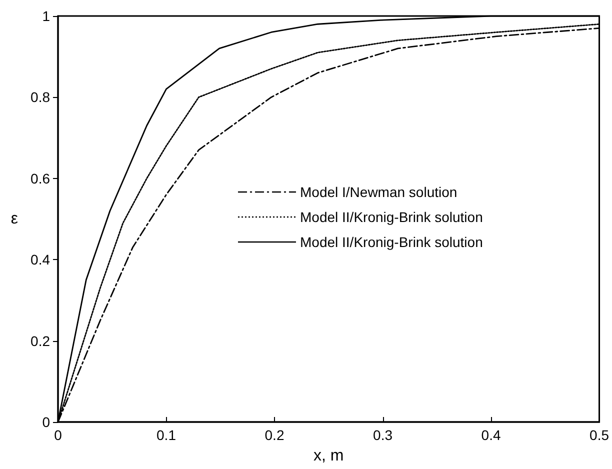  Describe the element at coordinates (40, 178) in the screenshot. I see `y-tick-label: 0.6` at that location.